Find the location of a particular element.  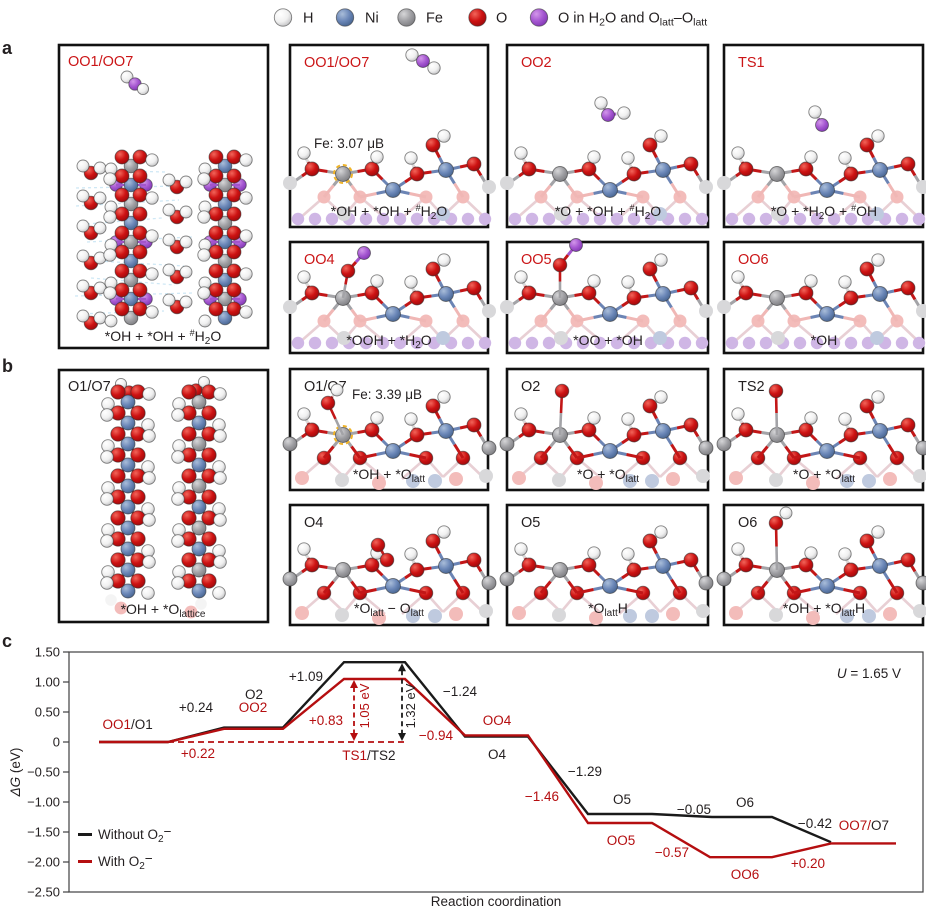

svg-text: −1.24 is located at coordinates (460, 691).